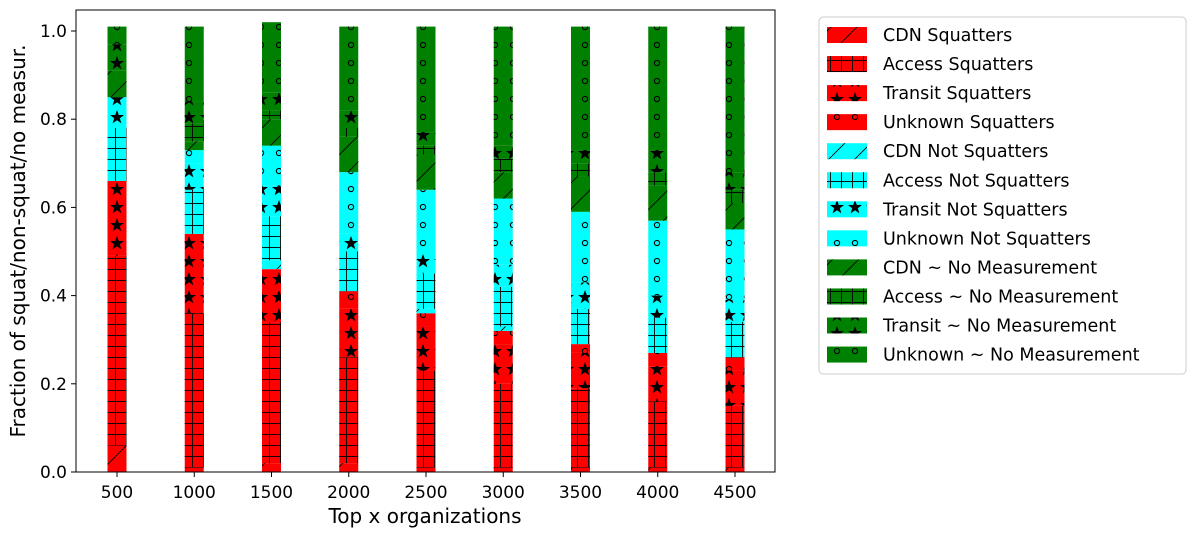  Describe the element at coordinates (53, 120) in the screenshot. I see `y-tick-label: 0.8` at that location.